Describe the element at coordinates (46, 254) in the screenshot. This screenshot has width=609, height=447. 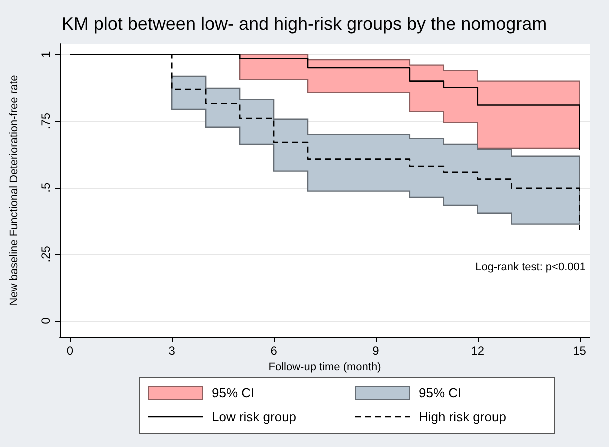
I see `y-tick-label: .25` at that location.